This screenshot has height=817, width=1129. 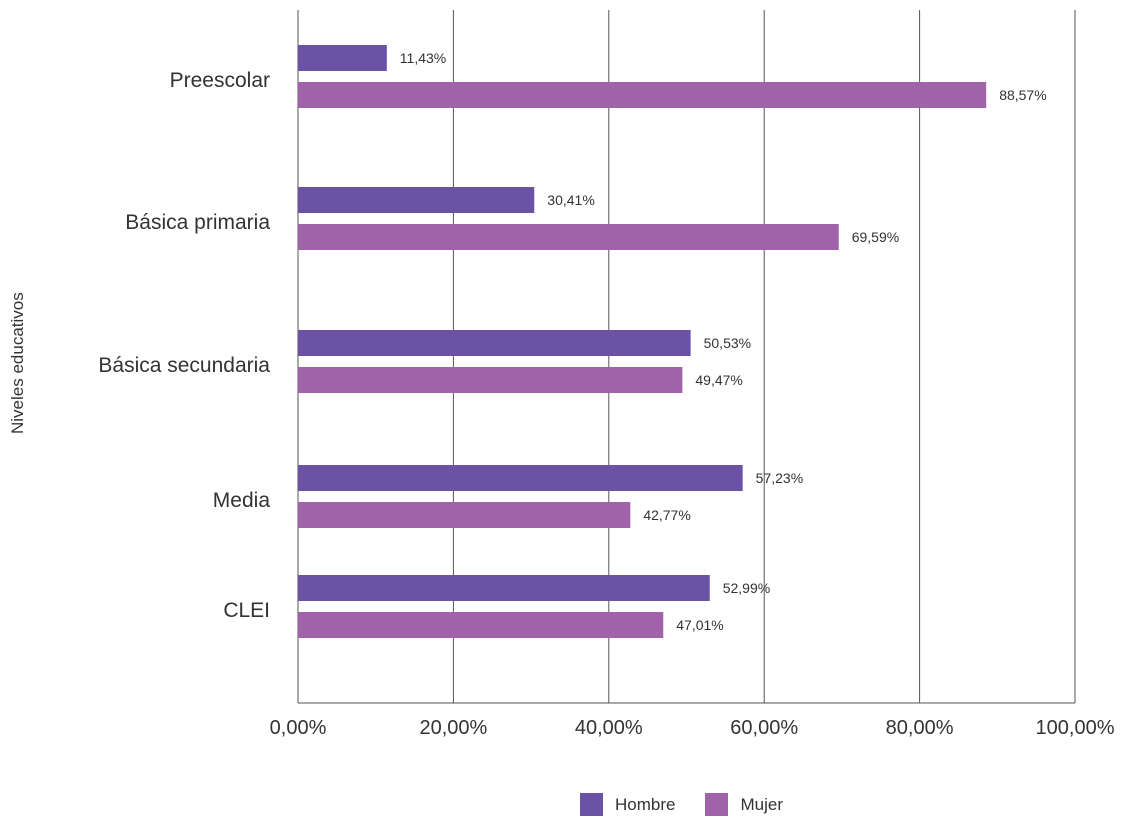 What do you see at coordinates (718, 380) in the screenshot?
I see `data-label-mujer-2: 49,47%` at bounding box center [718, 380].